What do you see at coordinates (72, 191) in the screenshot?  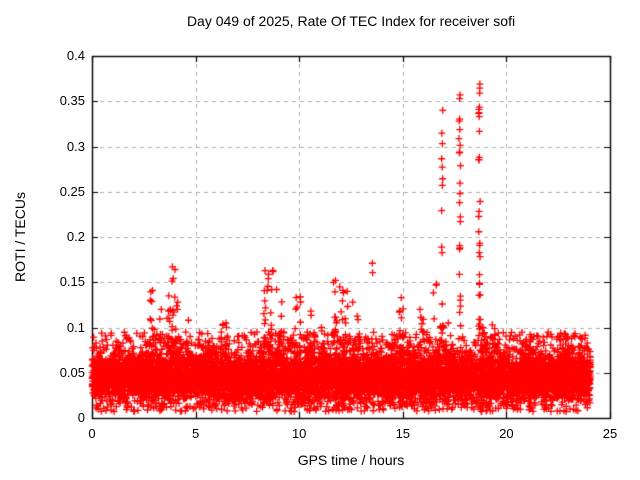 I see `y-tick-label: 0.25` at bounding box center [72, 191].